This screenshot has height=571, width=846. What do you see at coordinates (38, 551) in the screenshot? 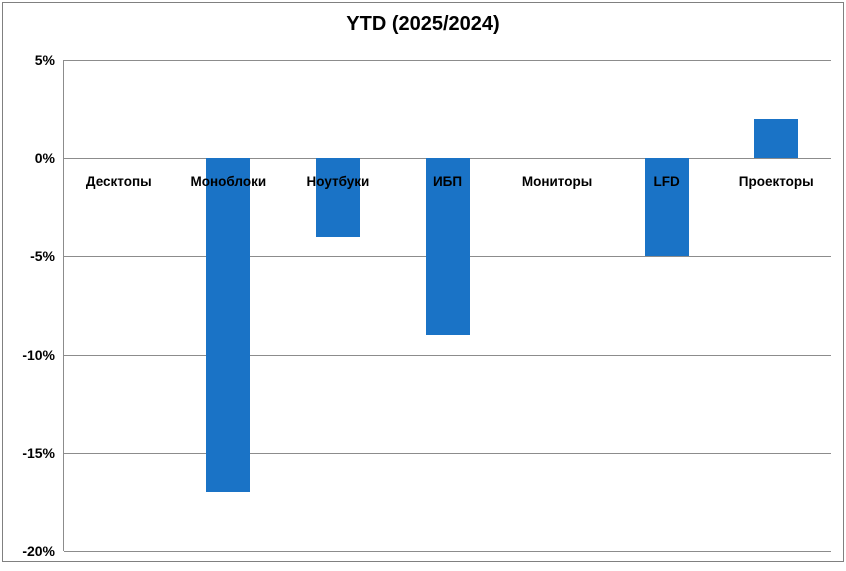
I see `y-axis-tick-label: -20%` at bounding box center [38, 551].